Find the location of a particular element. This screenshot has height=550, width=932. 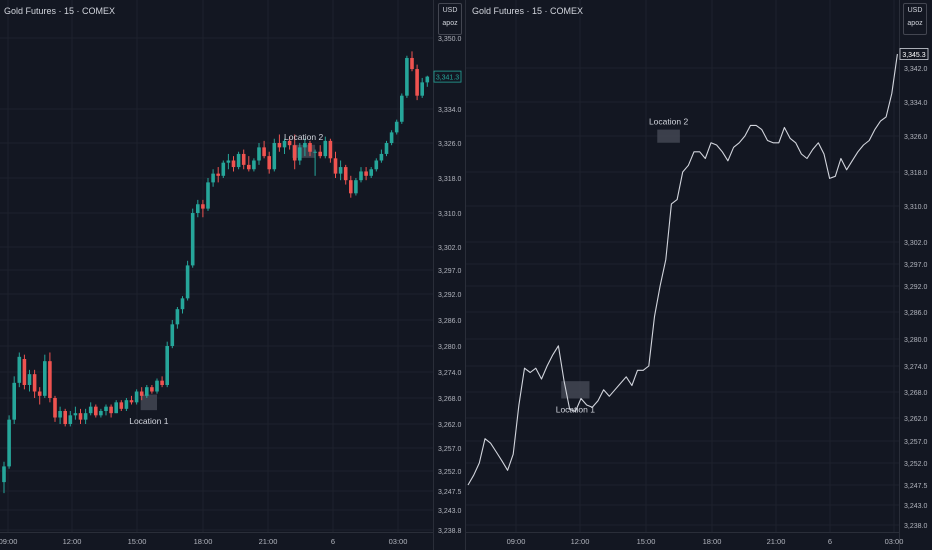

y-tick-label: 3,280.0 is located at coordinates (915, 340).